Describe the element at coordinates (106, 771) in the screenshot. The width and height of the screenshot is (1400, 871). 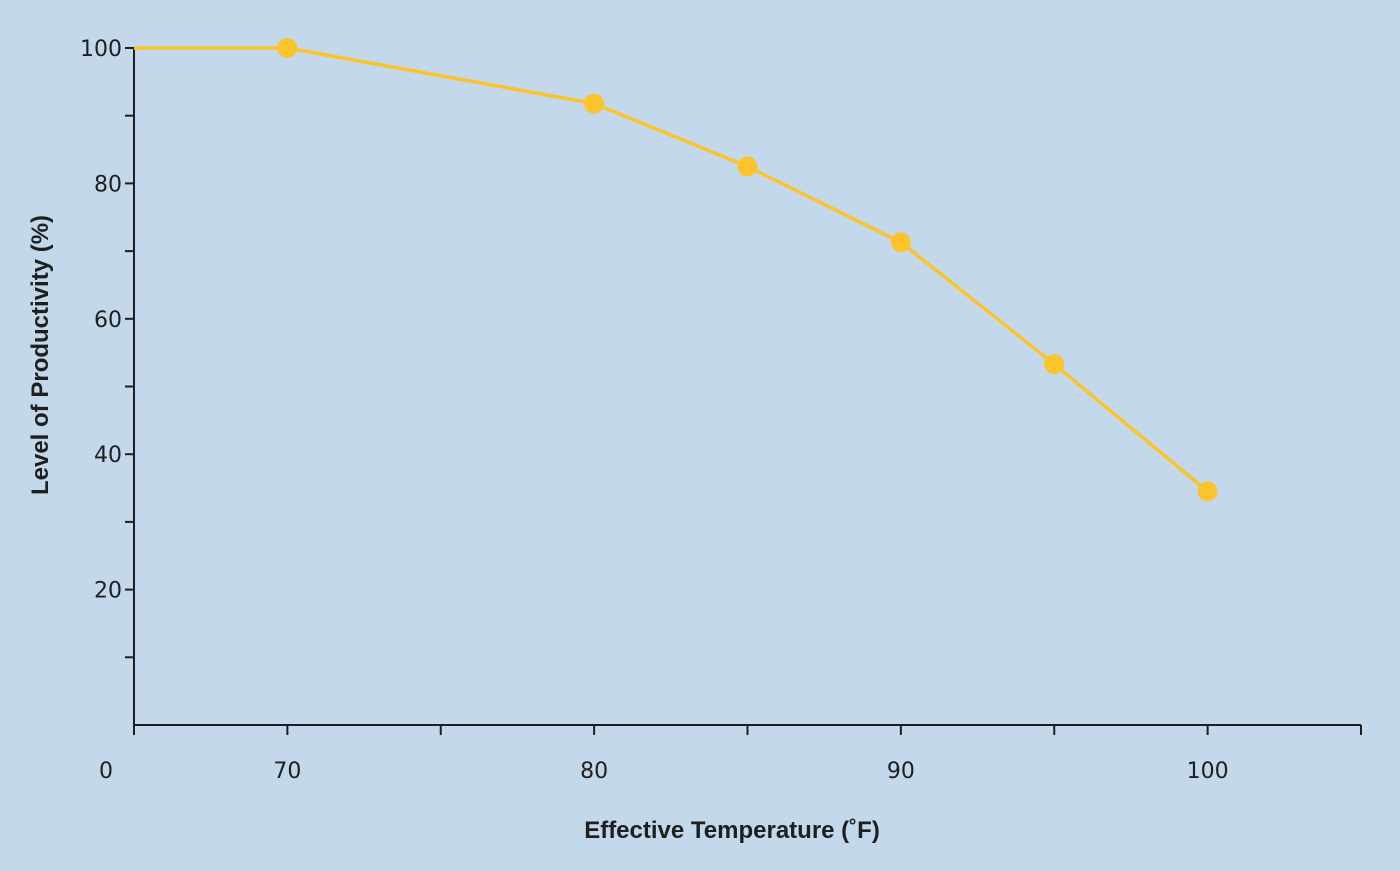
I see `x-origin-label: 0` at that location.